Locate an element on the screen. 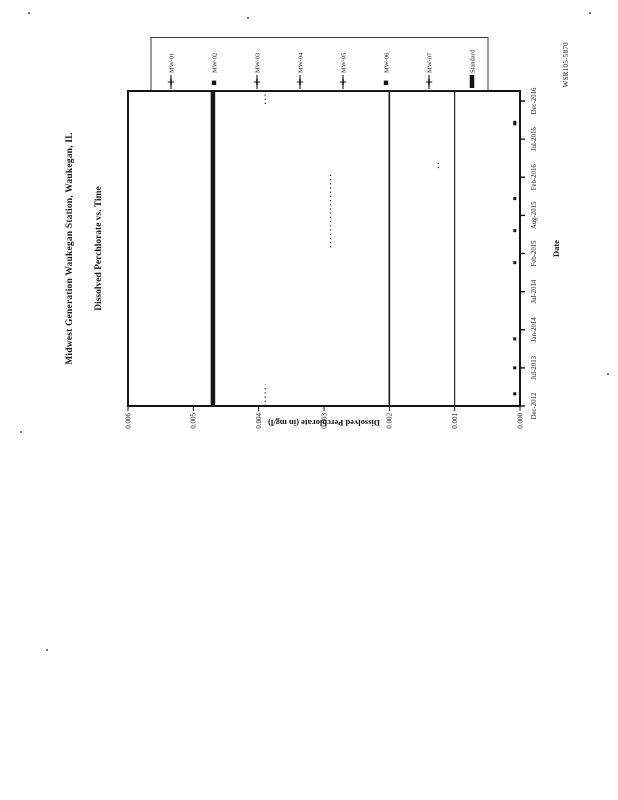 This screenshot has height=800, width=618. y-tick-label: 0.005 is located at coordinates (194, 421).